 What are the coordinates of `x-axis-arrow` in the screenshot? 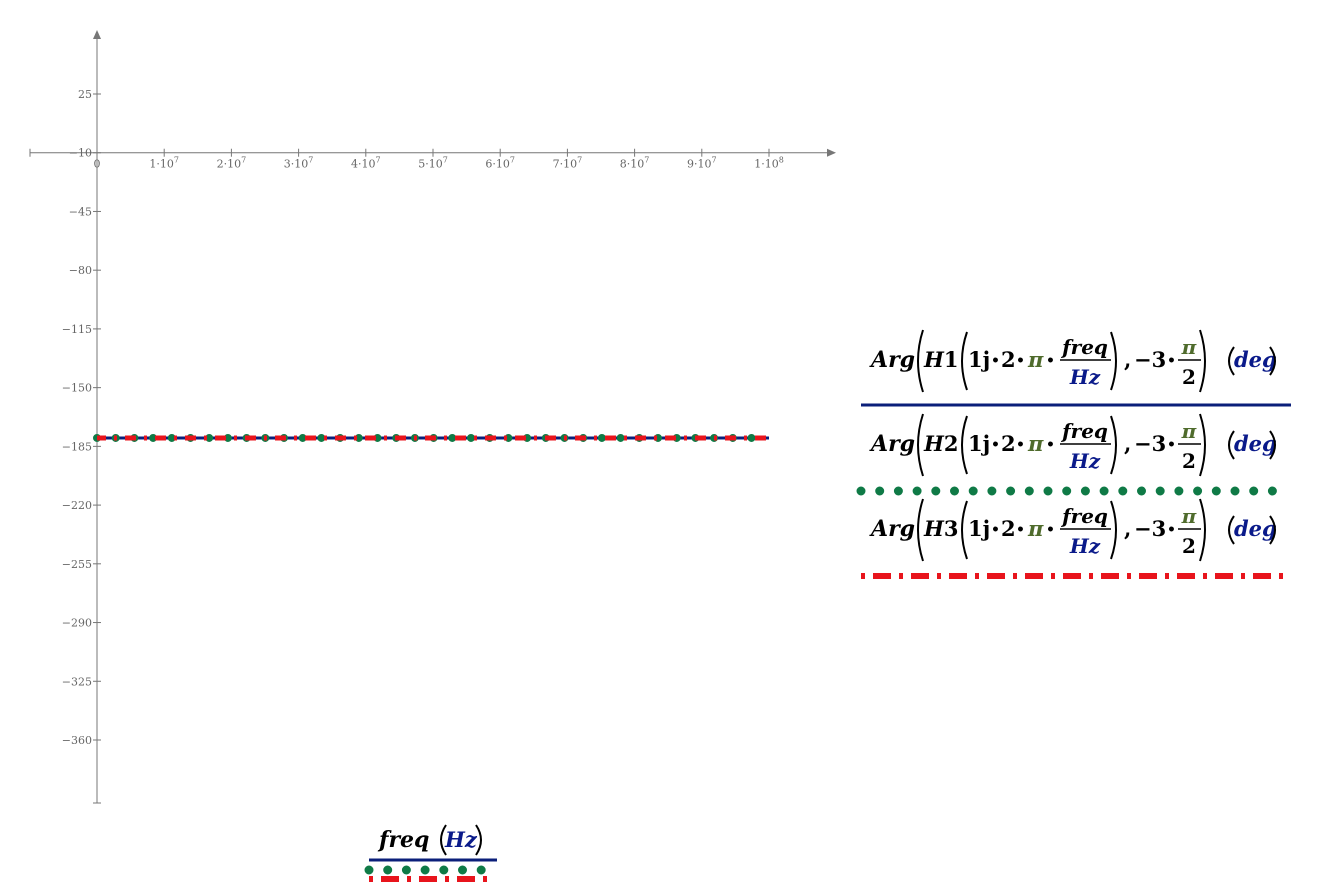 It's located at (831, 152).